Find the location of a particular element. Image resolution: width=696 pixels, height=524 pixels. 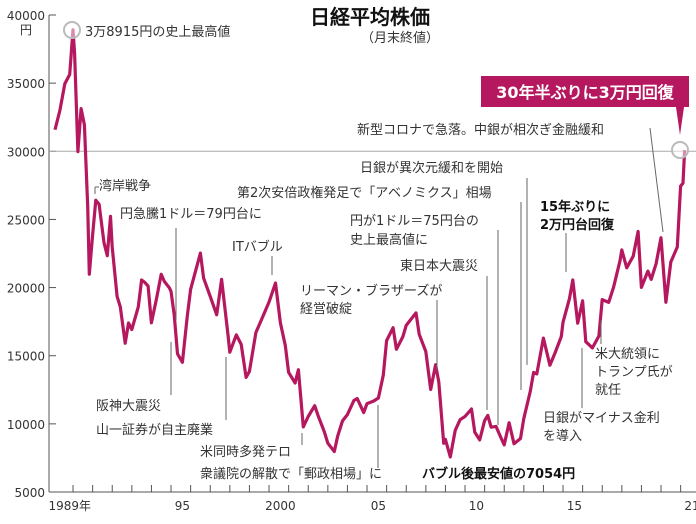

annotation-trump-1: 米大統領に is located at coordinates (627, 354).